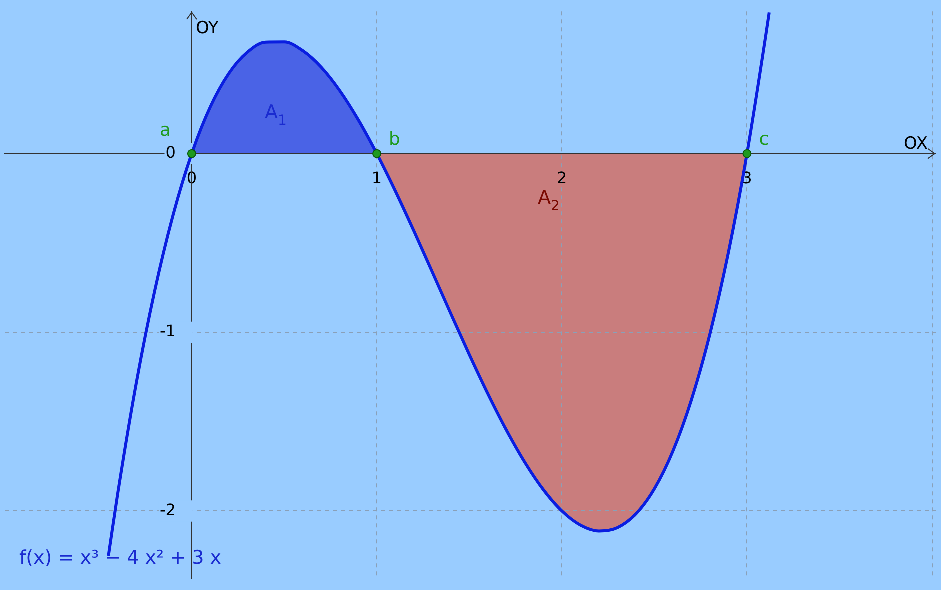 The height and width of the screenshot is (590, 941). What do you see at coordinates (377, 178) in the screenshot?
I see `x-tick-label: 1` at bounding box center [377, 178].